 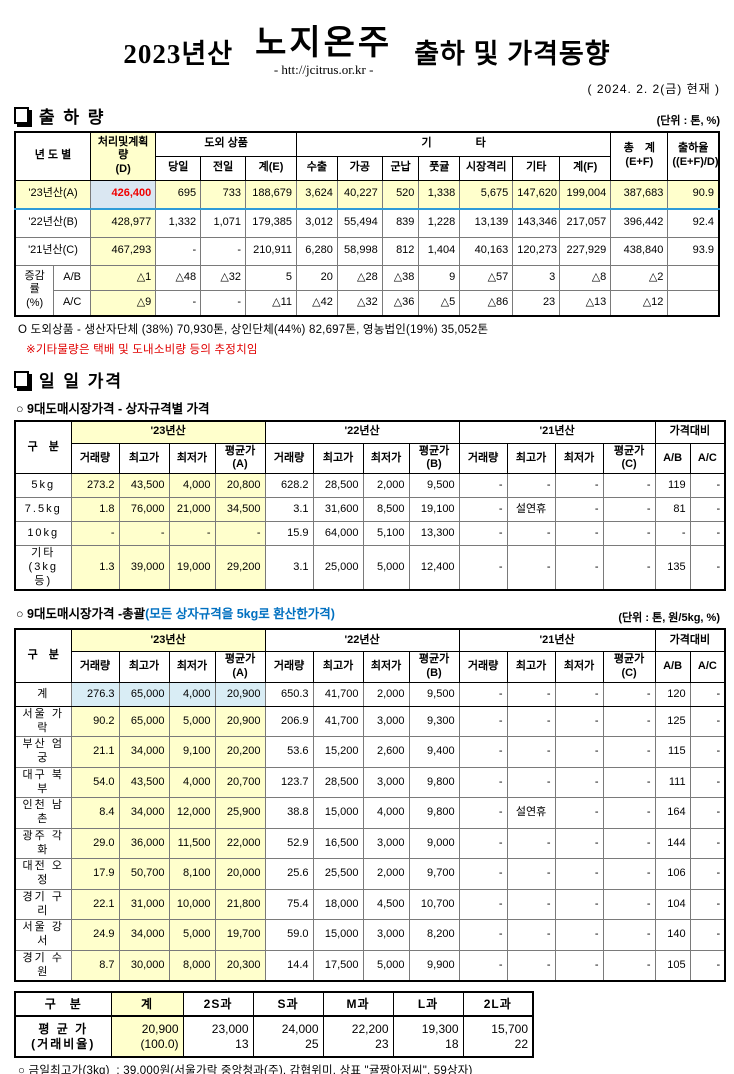 I want to click on header-cell: 평균가(C), so click(x=629, y=667).